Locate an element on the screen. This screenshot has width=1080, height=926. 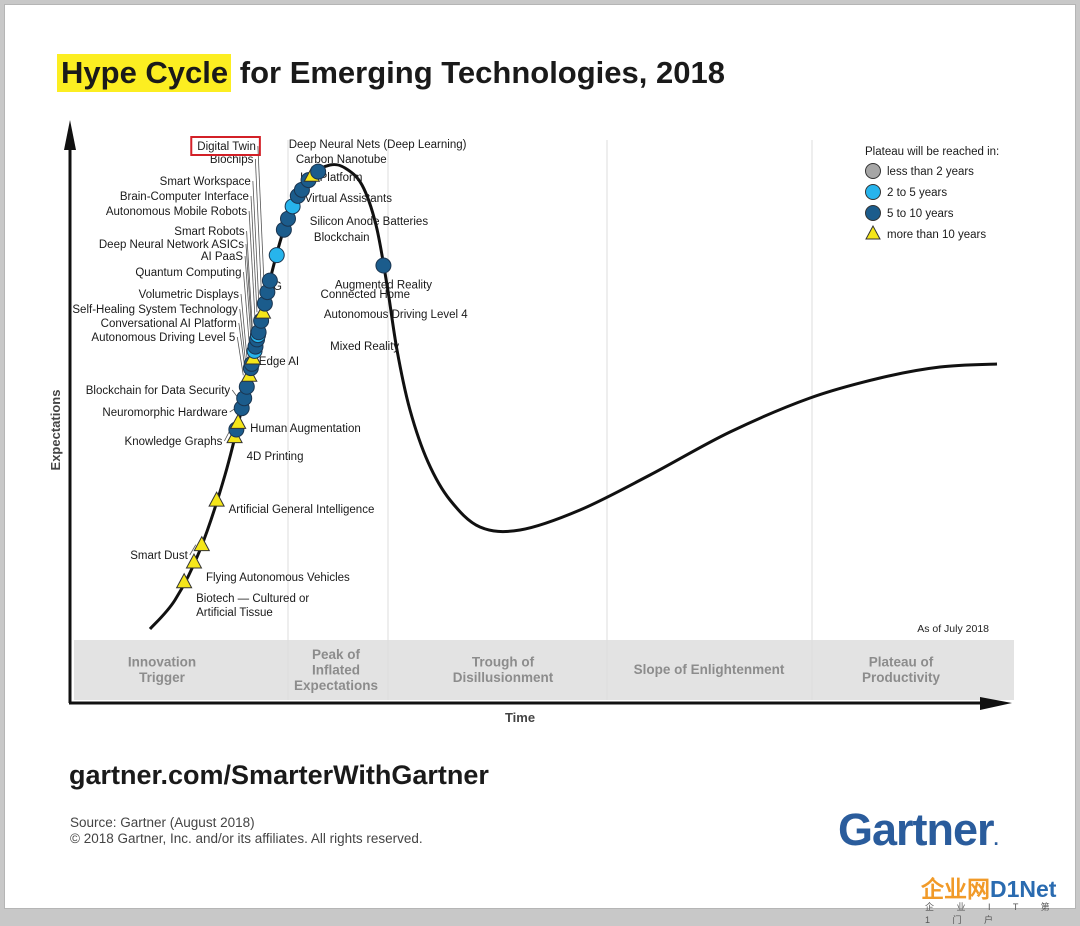
point-knowledge-graphs: Knowledge Graphs is located at coordinates (185, 434).